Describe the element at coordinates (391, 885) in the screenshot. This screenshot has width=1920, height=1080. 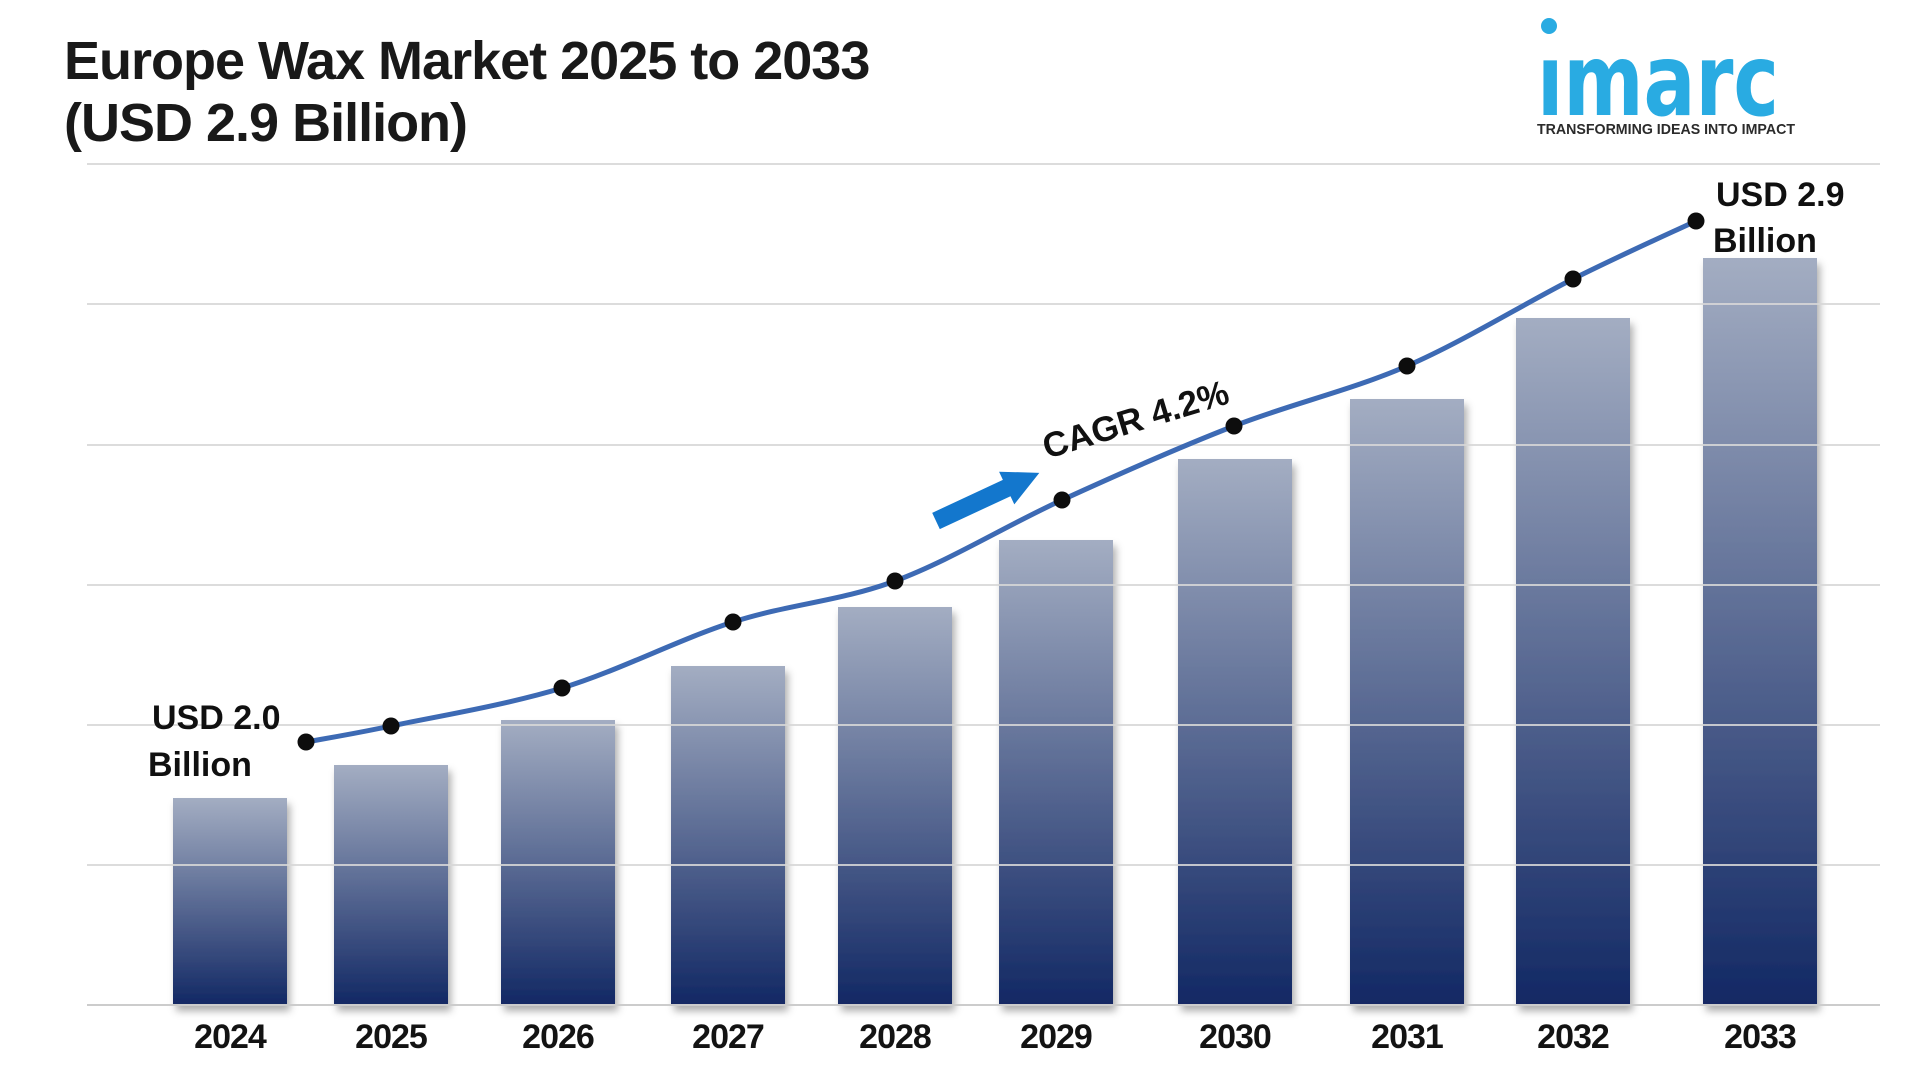
I see `bar-2025` at that location.